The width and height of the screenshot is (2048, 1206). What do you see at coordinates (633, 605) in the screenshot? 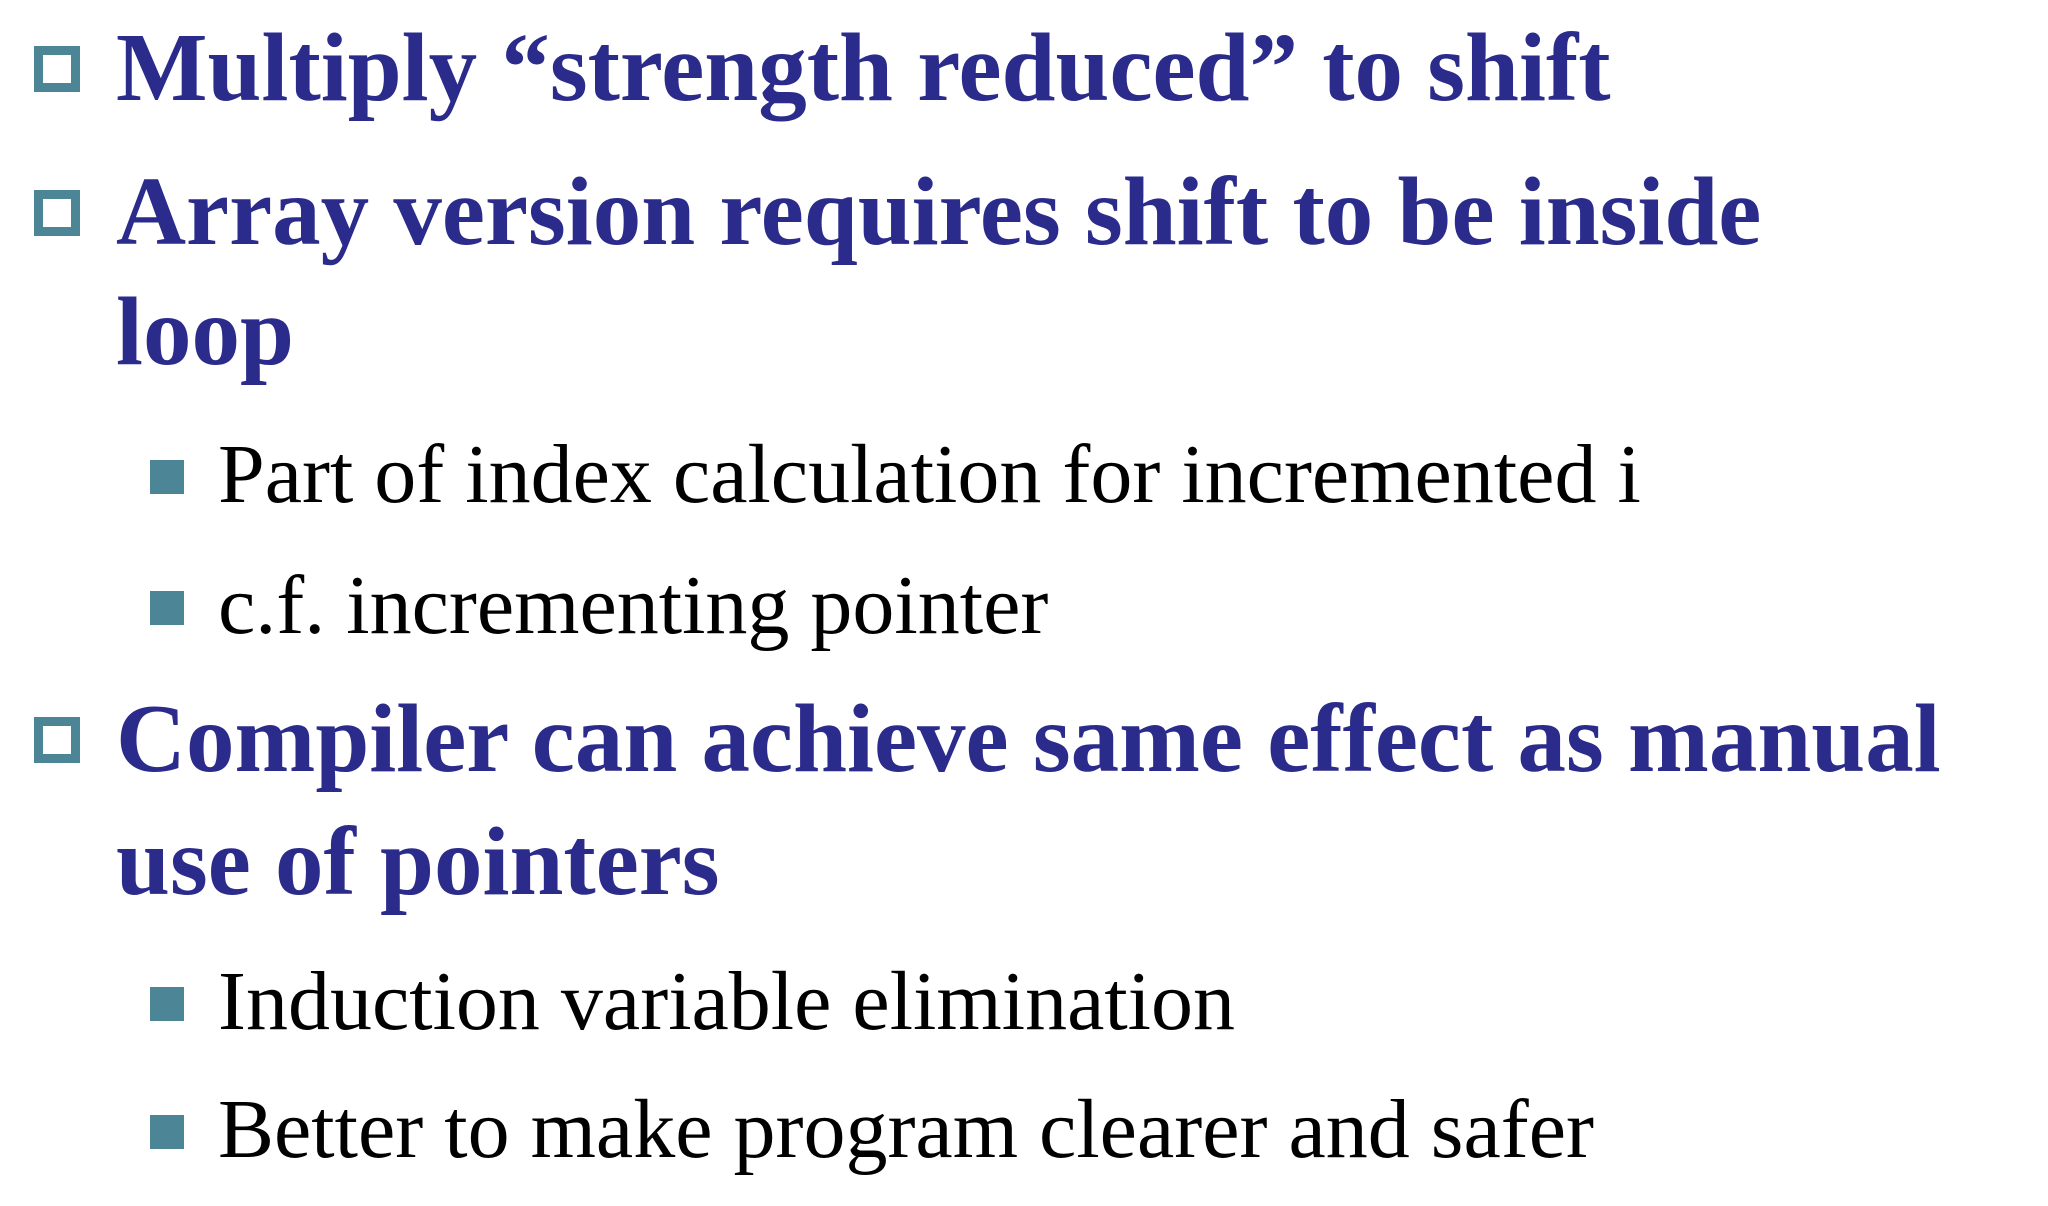
I see `sub-bullet-2-2: c.f. incrementing pointer` at bounding box center [633, 605].